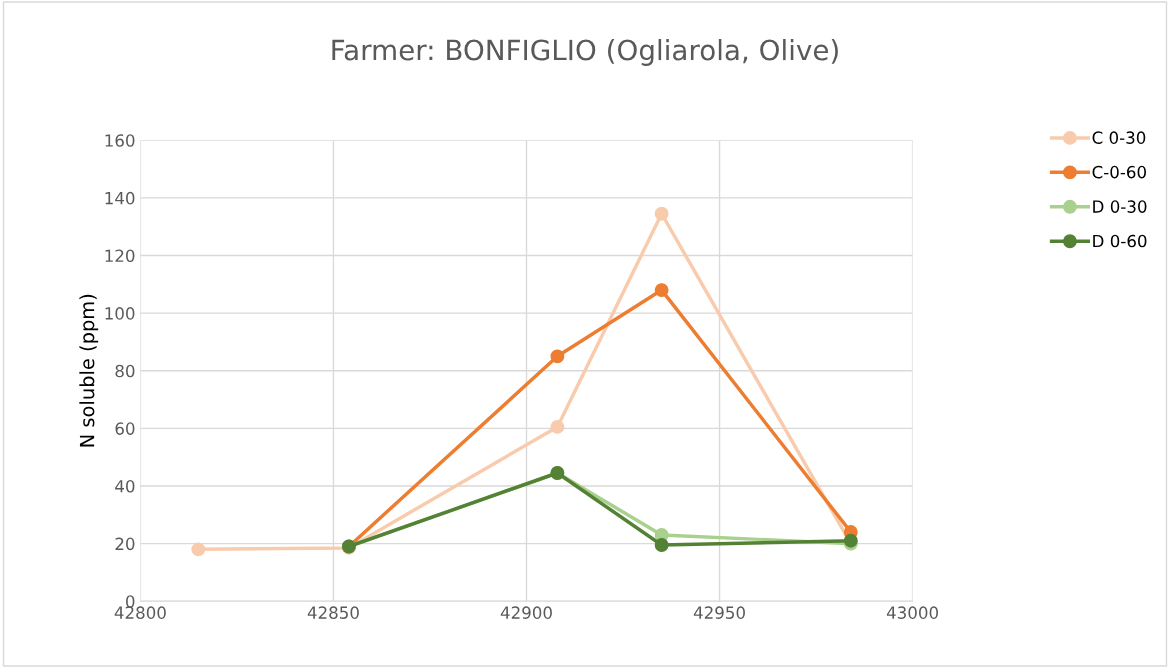  Describe the element at coordinates (719, 612) in the screenshot. I see `x-tick-label: 42950` at that location.